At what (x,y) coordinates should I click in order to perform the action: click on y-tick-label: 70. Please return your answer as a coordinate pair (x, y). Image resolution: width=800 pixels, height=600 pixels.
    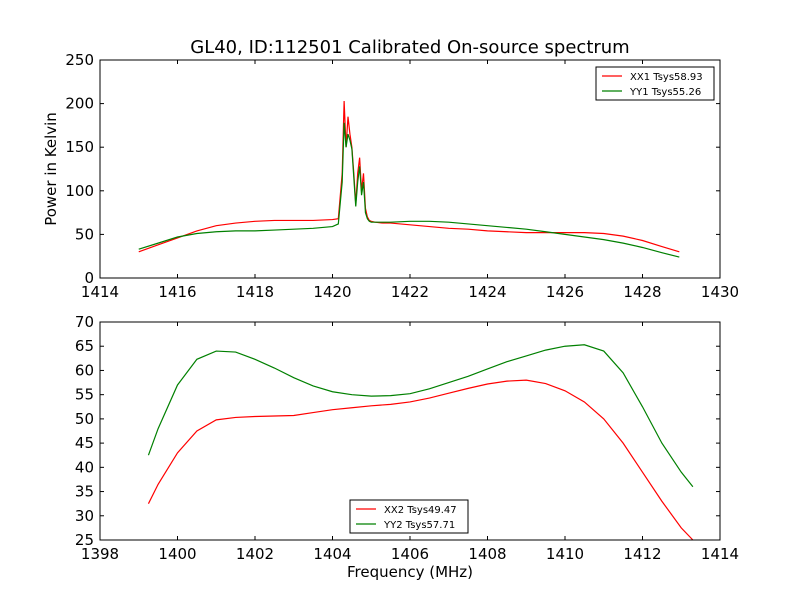
    Looking at the image, I should click on (84, 322).